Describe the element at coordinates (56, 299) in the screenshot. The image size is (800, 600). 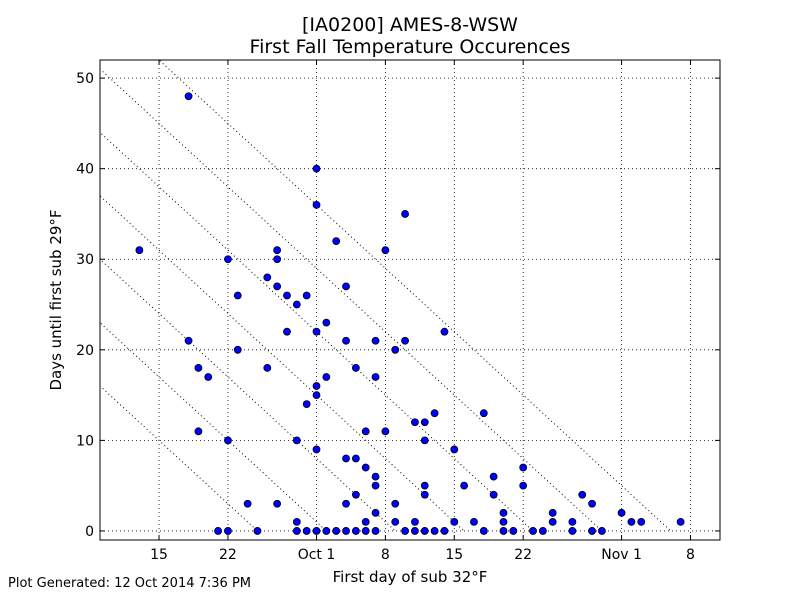
I see `y-axis-label: Days until first sub 29°F` at that location.